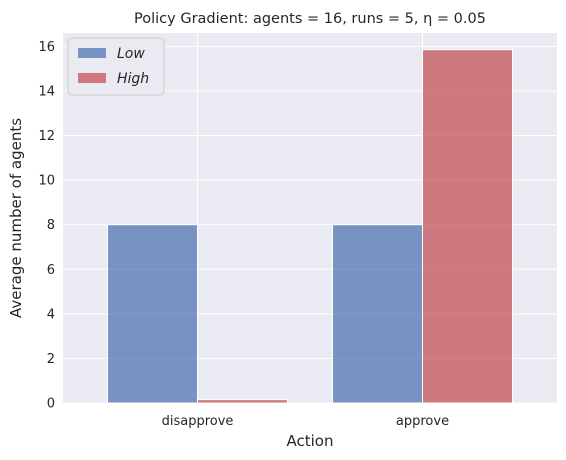 This screenshot has width=566, height=460. Describe the element at coordinates (377, 314) in the screenshot. I see `bar-low-approve` at that location.